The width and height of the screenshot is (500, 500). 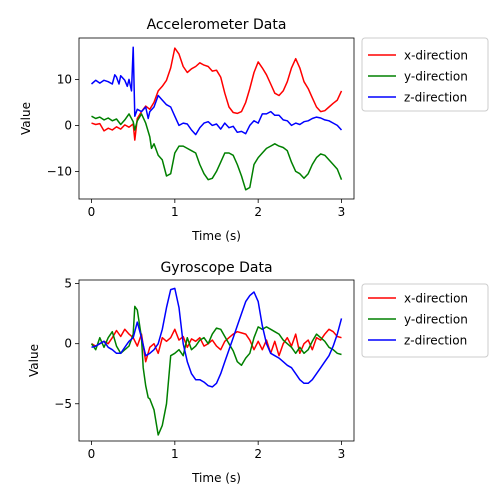 What do you see at coordinates (217, 152) in the screenshot?
I see `accelerometer-series-y-line` at bounding box center [217, 152].